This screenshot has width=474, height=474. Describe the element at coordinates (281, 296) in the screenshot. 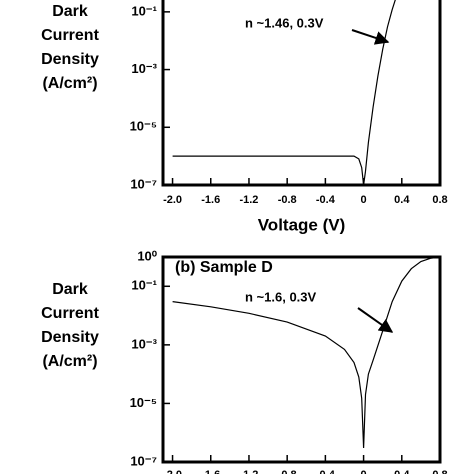

I see `annotation: n ~1.6, 0.3V` at that location.